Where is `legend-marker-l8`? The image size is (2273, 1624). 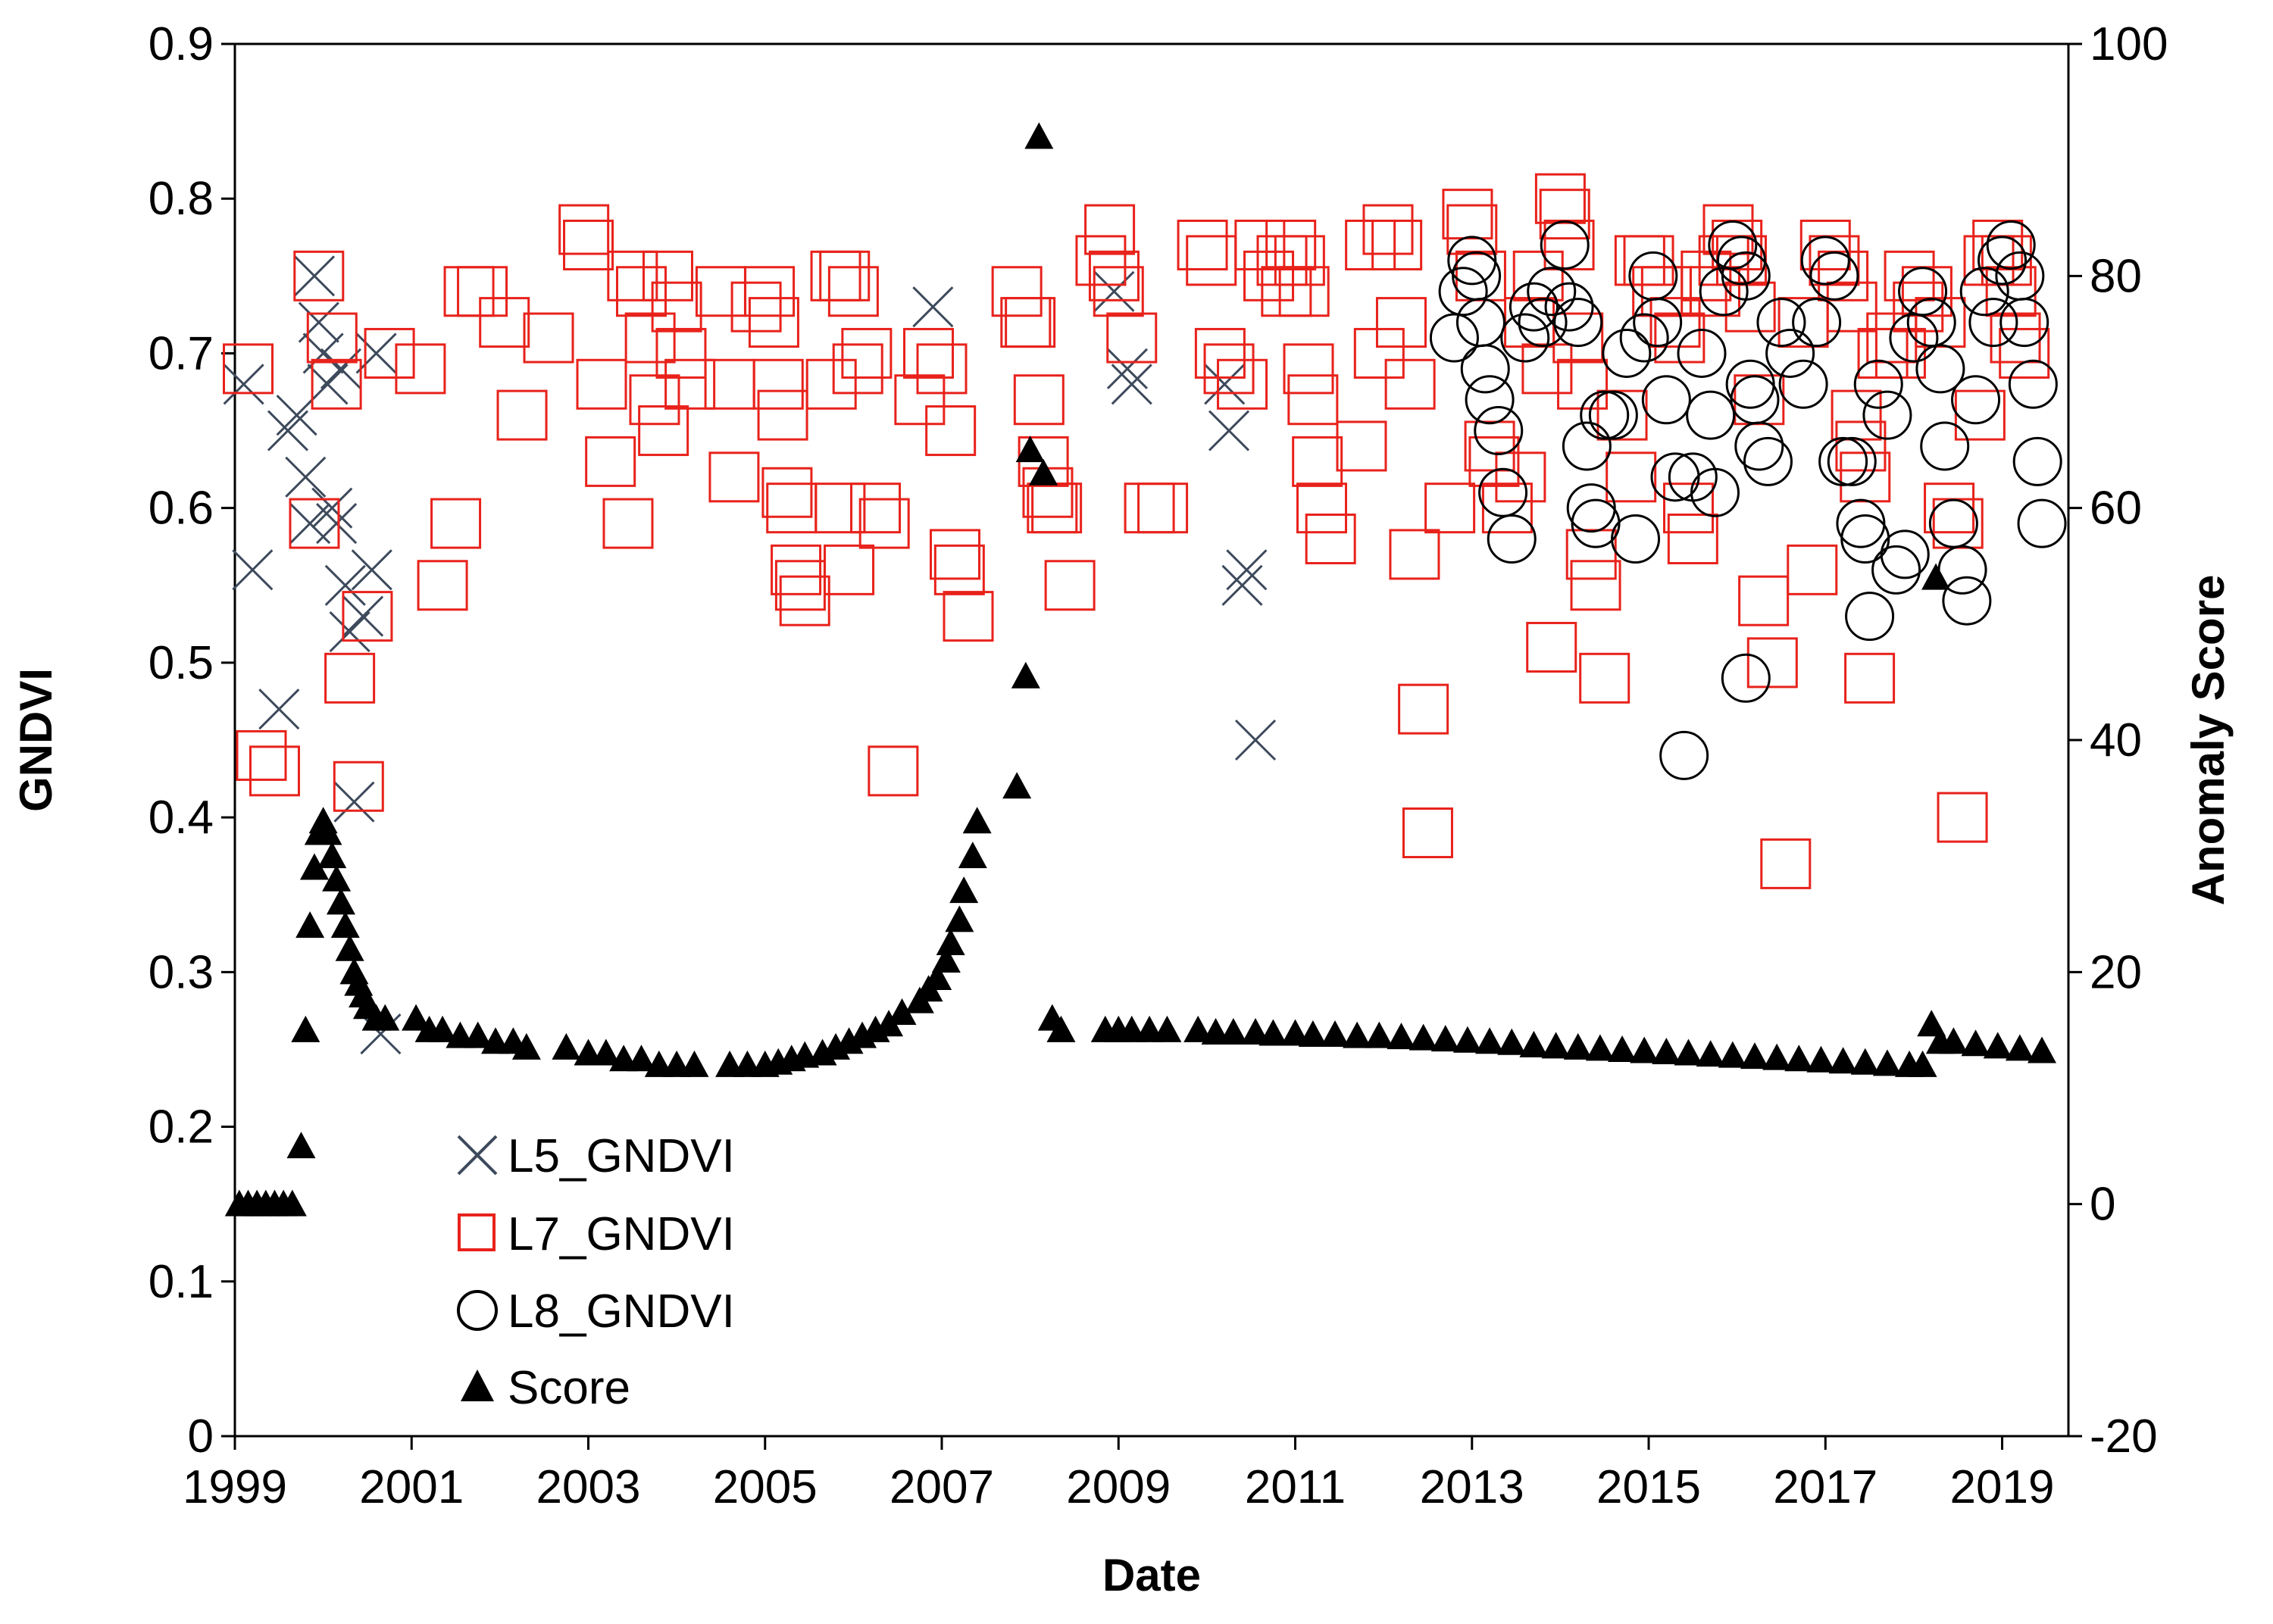
legend-marker-l8 is located at coordinates (478, 1310).